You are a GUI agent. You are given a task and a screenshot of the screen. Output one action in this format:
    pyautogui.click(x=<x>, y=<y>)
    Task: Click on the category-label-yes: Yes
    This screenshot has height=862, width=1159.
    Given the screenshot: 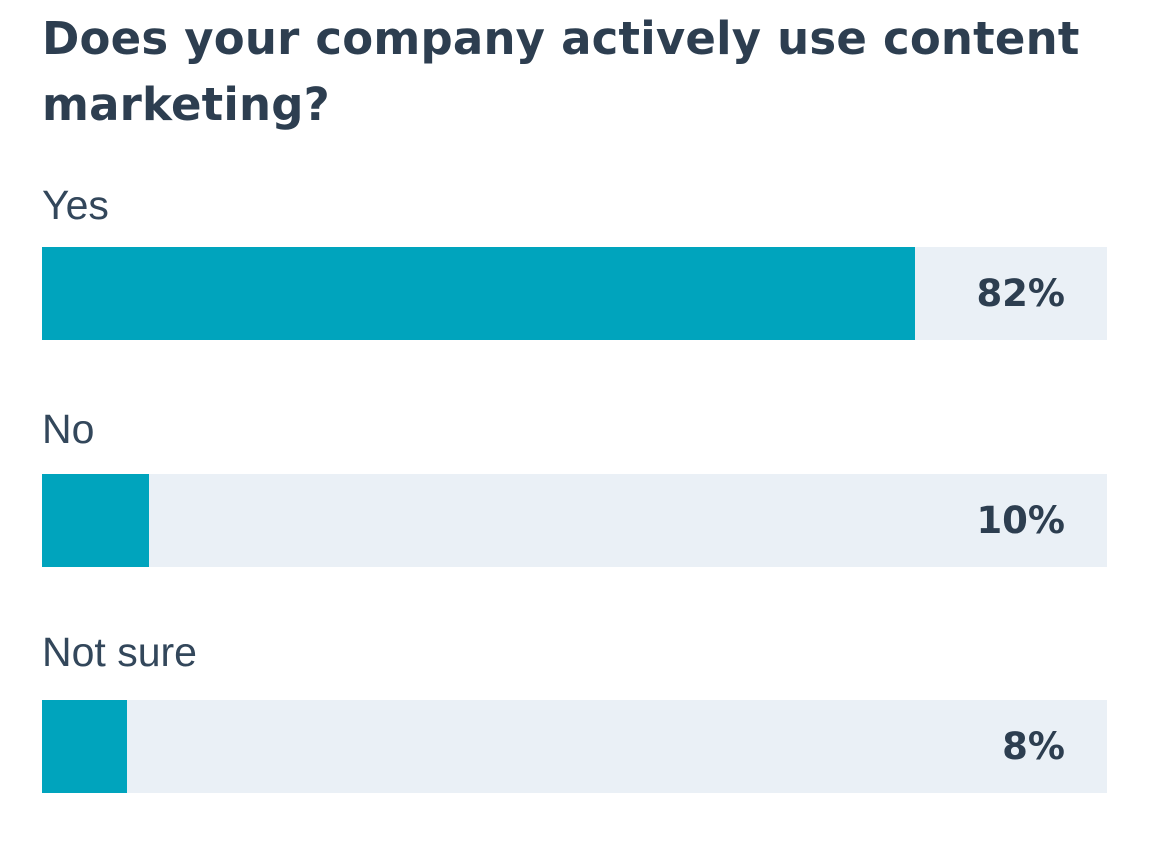 What is the action you would take?
    pyautogui.click(x=75, y=205)
    